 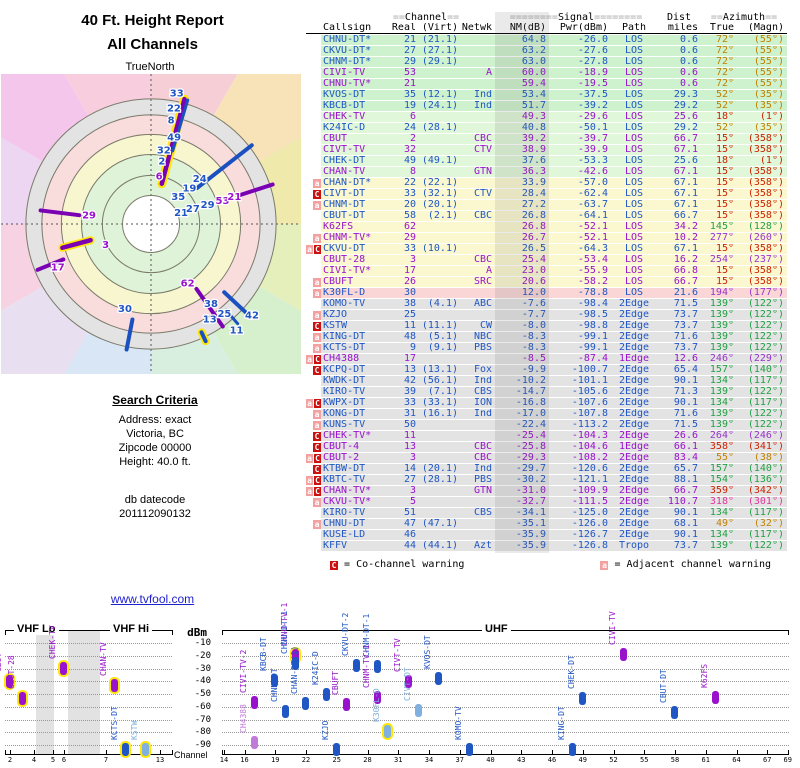 I want to click on warn-cell: C, so click(x=313, y=469).